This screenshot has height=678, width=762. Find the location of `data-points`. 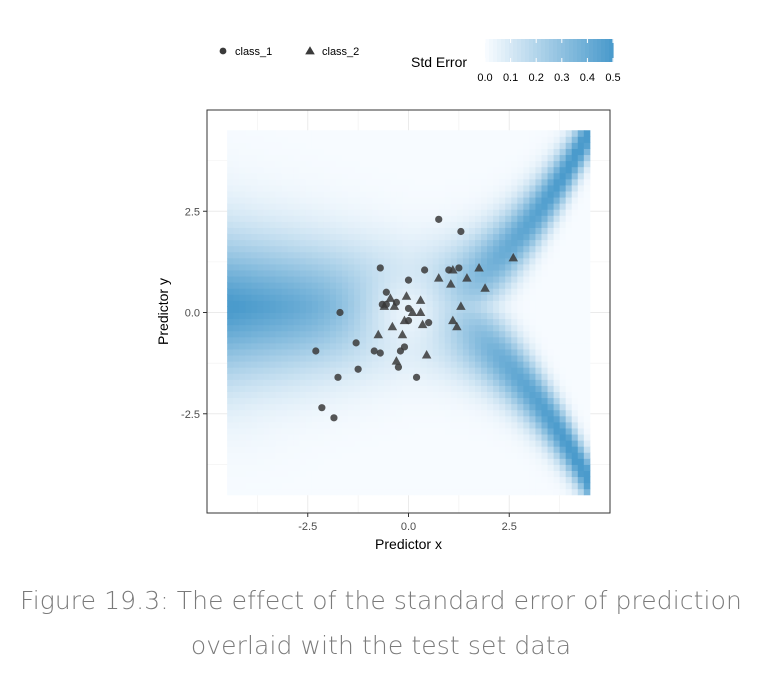

data-points is located at coordinates (415, 318).